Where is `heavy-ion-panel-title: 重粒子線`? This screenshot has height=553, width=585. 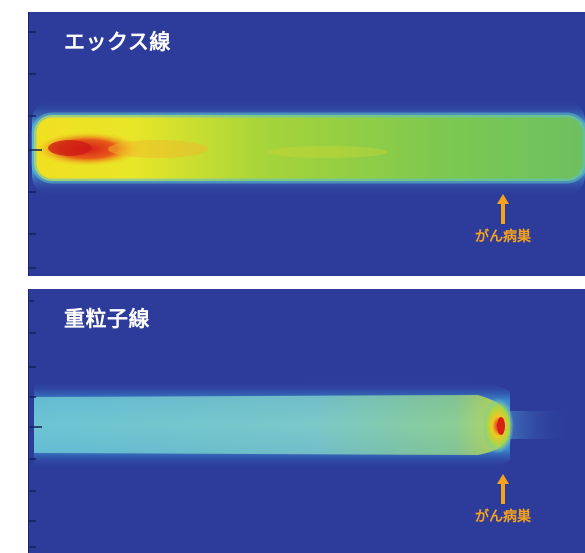 heavy-ion-panel-title: 重粒子線 is located at coordinates (107, 319).